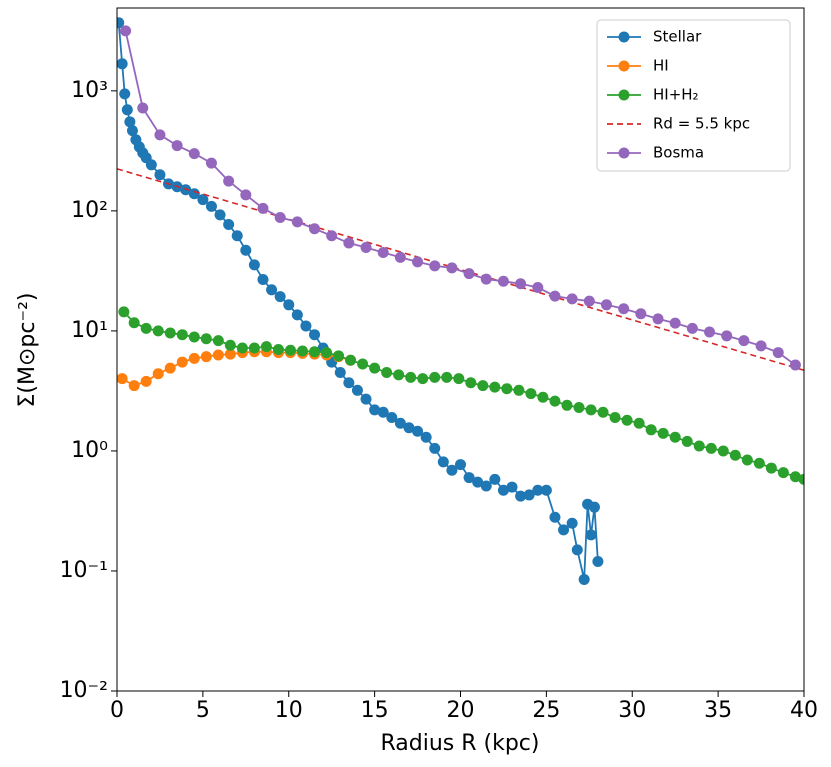  Describe the element at coordinates (459, 743) in the screenshot. I see `x-axis-label: Radius R (kpc)` at that location.